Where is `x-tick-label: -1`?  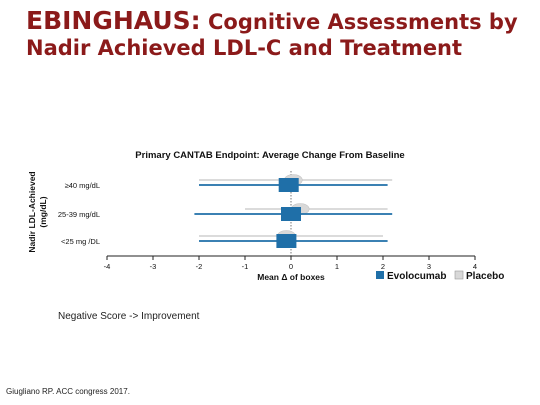 x-tick-label: -1 is located at coordinates (245, 266).